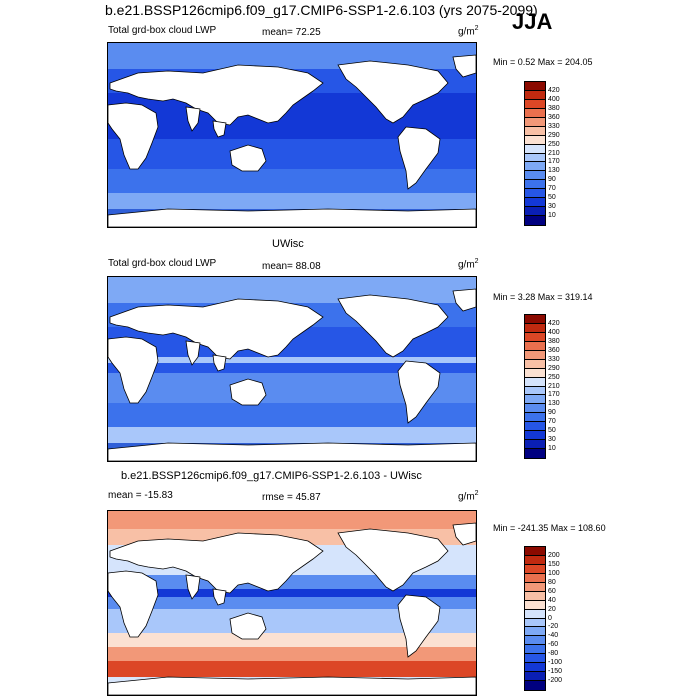  I want to click on colorbar-tick-label: -100, so click(555, 663).